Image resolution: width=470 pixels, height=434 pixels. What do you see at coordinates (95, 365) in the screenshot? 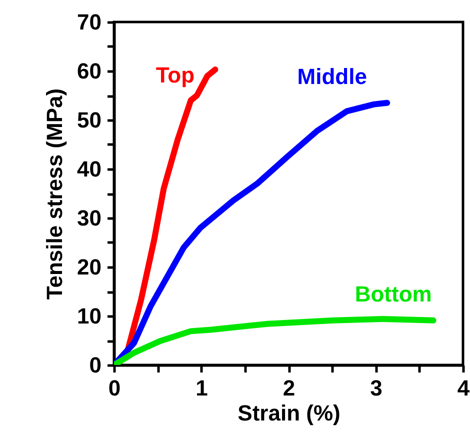
I see `y-tick-label: 0` at bounding box center [95, 365].